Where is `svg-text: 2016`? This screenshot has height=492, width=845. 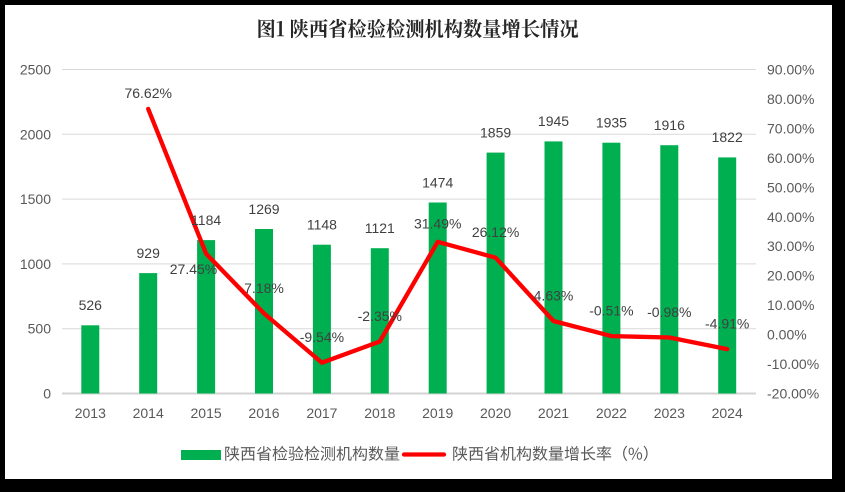
svg-text: 2016 is located at coordinates (263, 413).